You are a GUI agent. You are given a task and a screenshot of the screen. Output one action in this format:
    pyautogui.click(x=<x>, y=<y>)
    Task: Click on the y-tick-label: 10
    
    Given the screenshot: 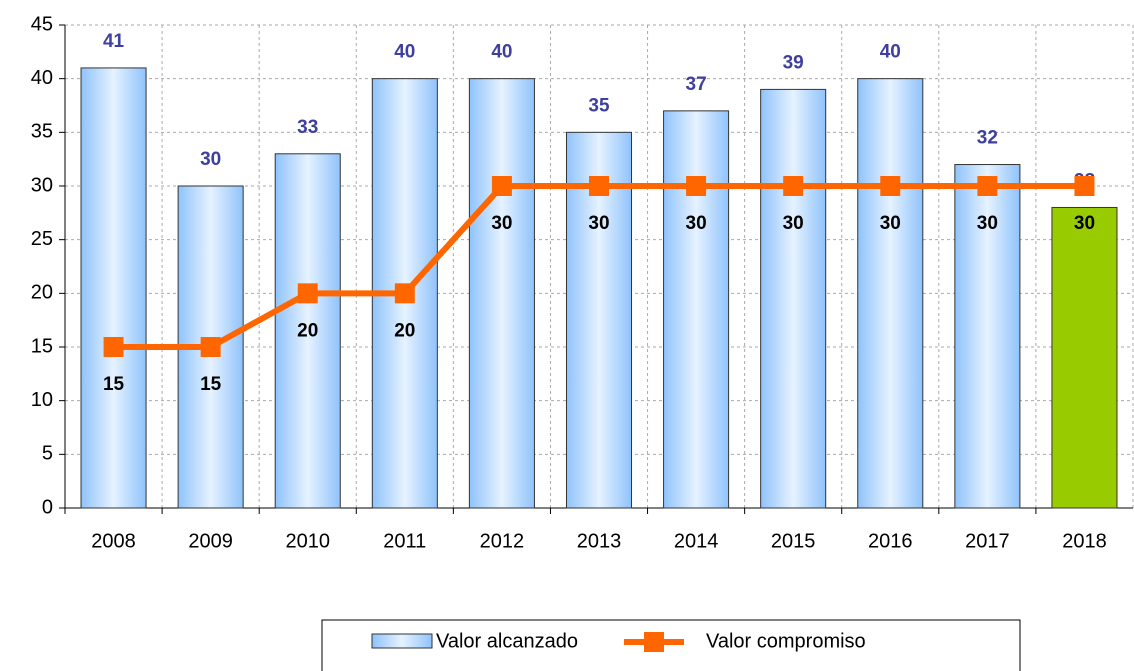 What is the action you would take?
    pyautogui.click(x=42, y=400)
    